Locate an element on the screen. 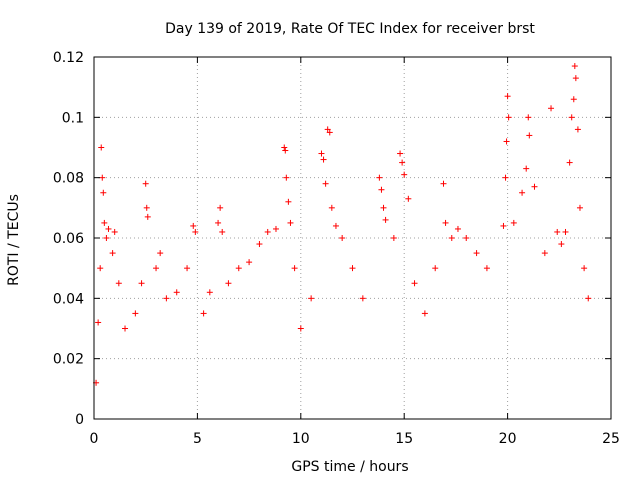 The width and height of the screenshot is (640, 480). y-tick-label: 0 is located at coordinates (79, 420).